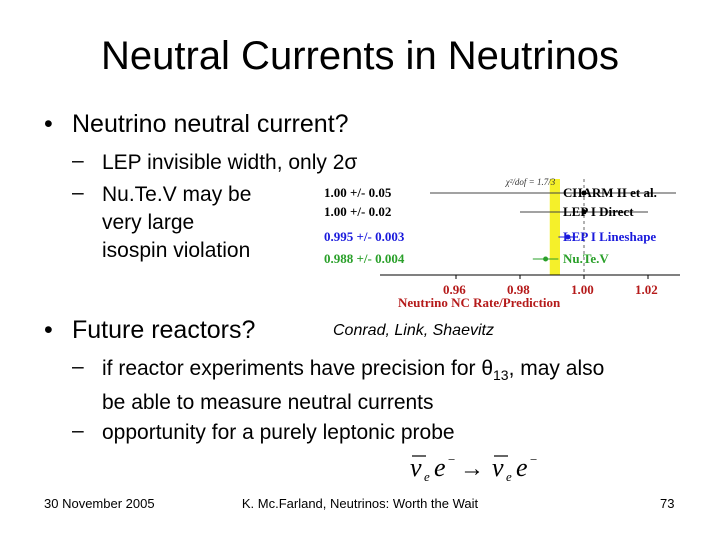 This screenshot has width=720, height=540. Describe the element at coordinates (364, 258) in the screenshot. I see `measurement-value-label: 0.988 +/- 0.004` at that location.